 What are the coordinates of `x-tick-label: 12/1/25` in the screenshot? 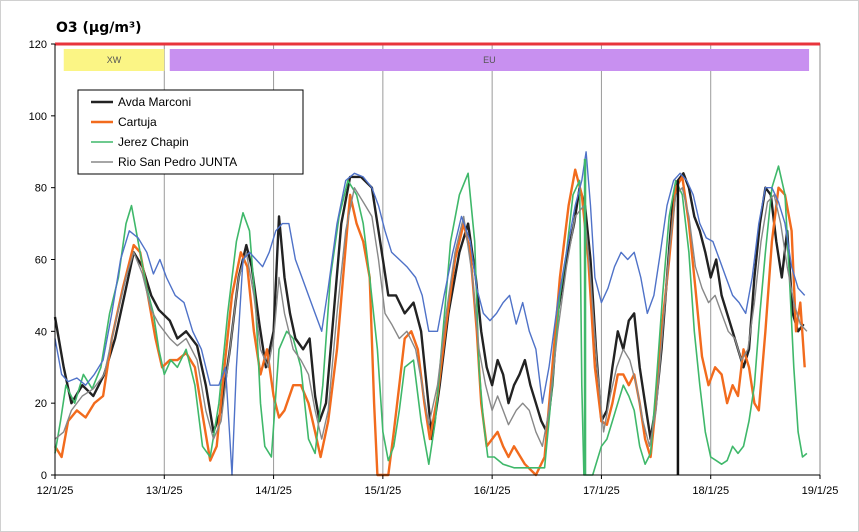 It's located at (55, 491).